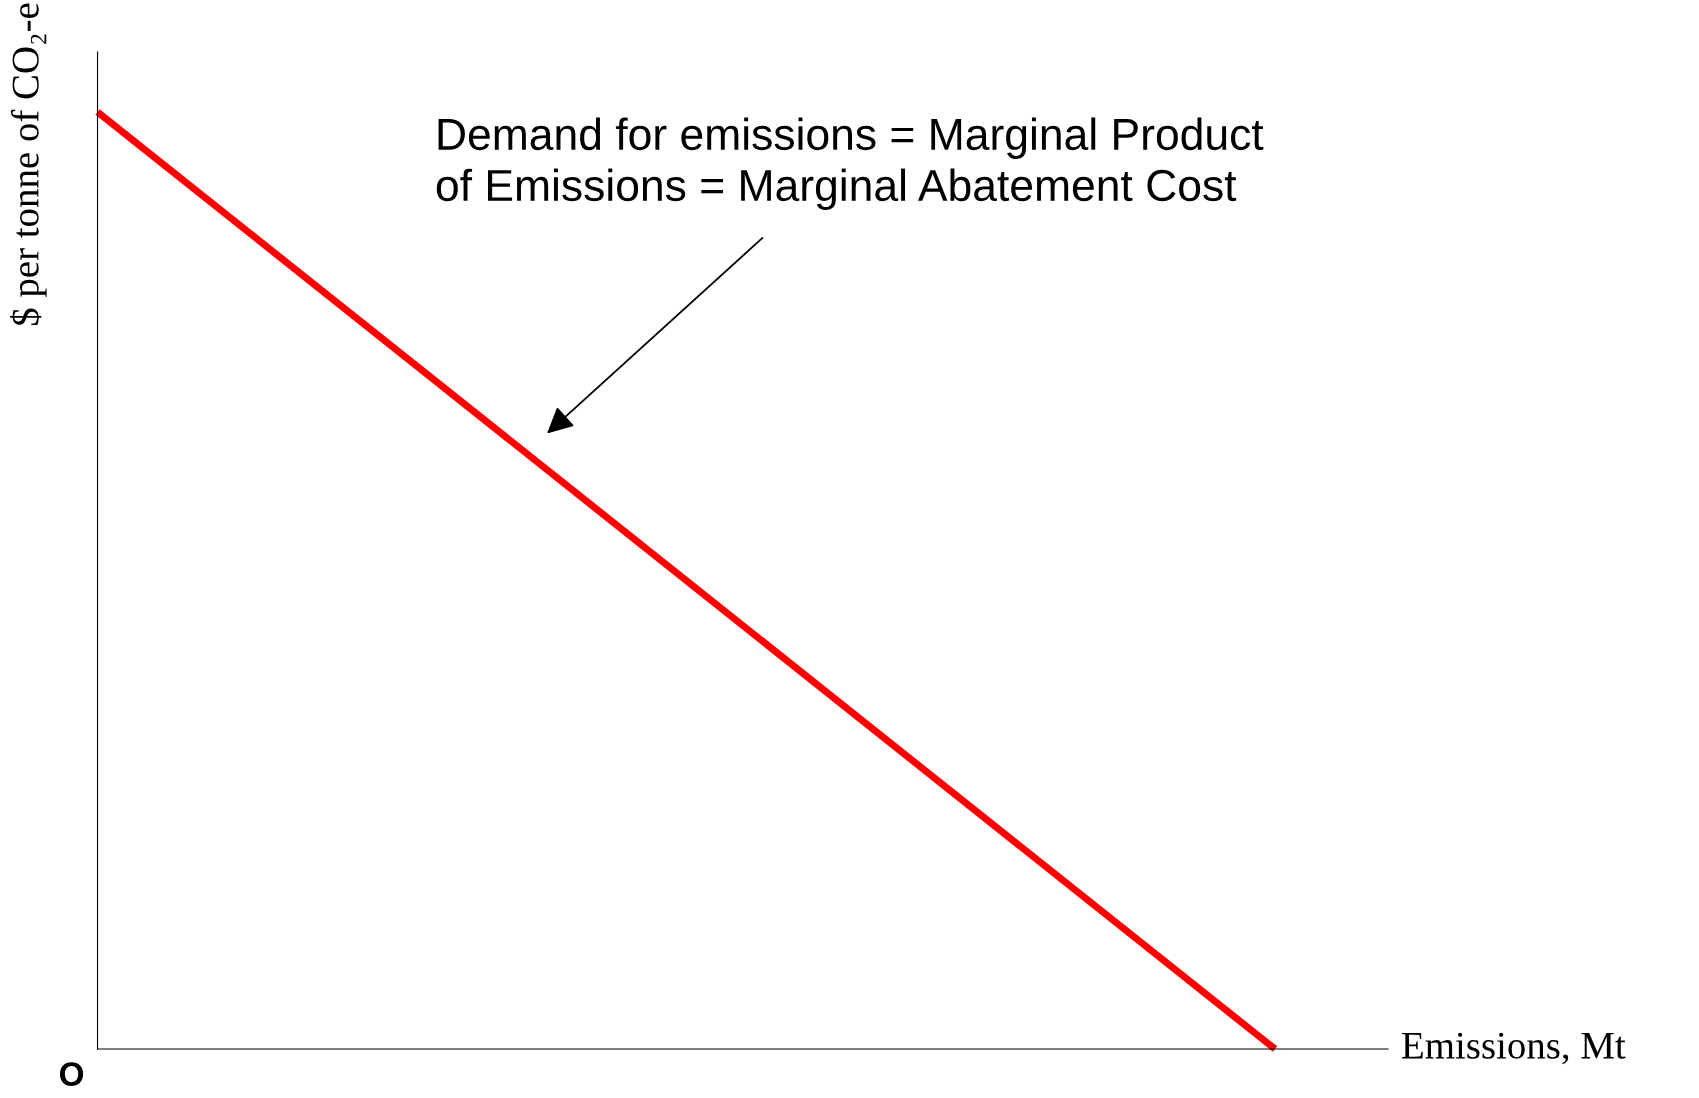  What do you see at coordinates (28, 164) in the screenshot?
I see `y-axis-title: $ per tonne of CO₂-e` at bounding box center [28, 164].